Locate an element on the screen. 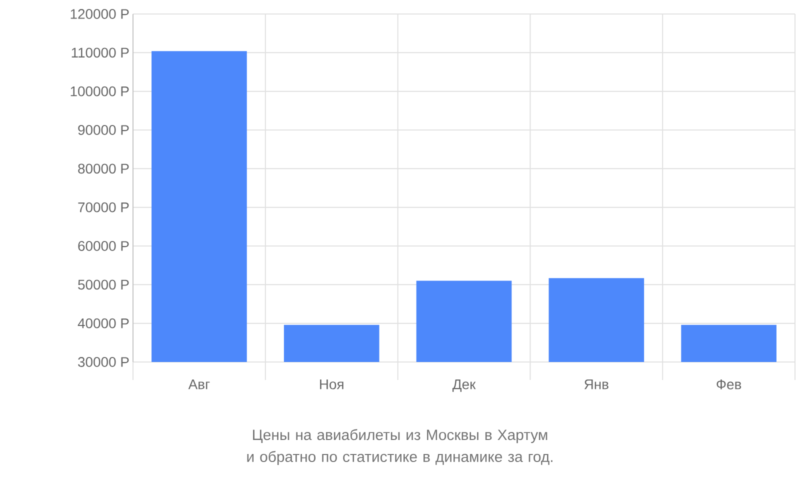 This screenshot has width=800, height=500. y-tick-label: 90000 Р is located at coordinates (103, 130).